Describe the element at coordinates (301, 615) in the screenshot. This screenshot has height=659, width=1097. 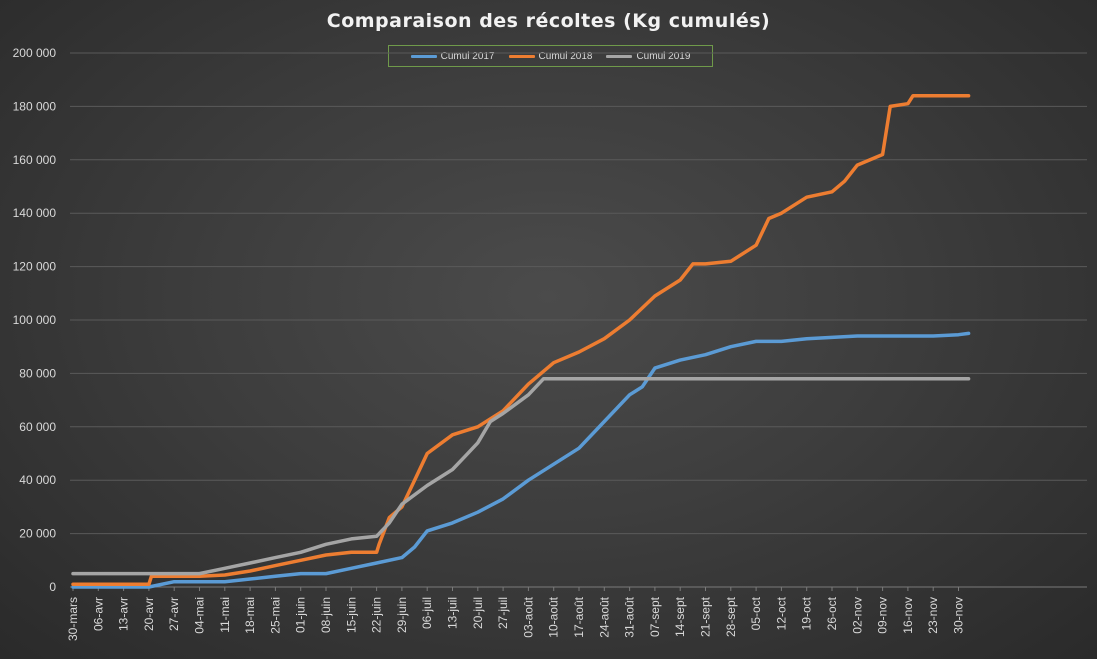
I see `x-tick-label: 01-juin` at that location.